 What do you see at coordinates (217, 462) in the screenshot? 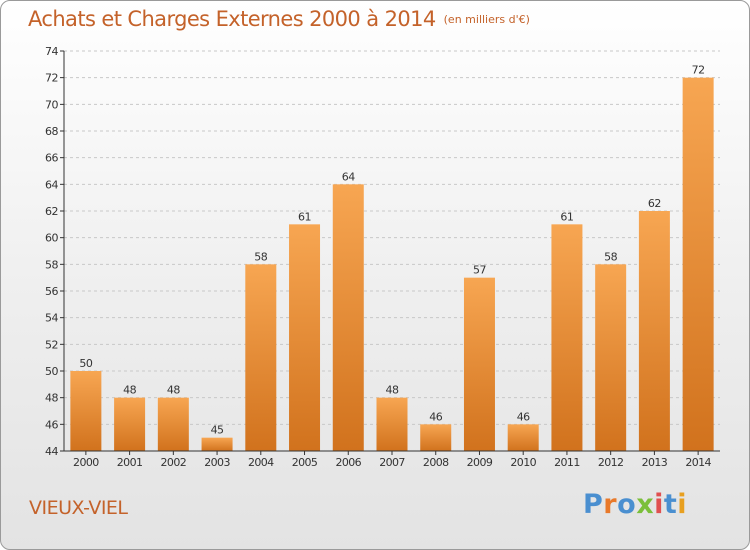
I see `x-tick-label: 2003` at bounding box center [217, 462].